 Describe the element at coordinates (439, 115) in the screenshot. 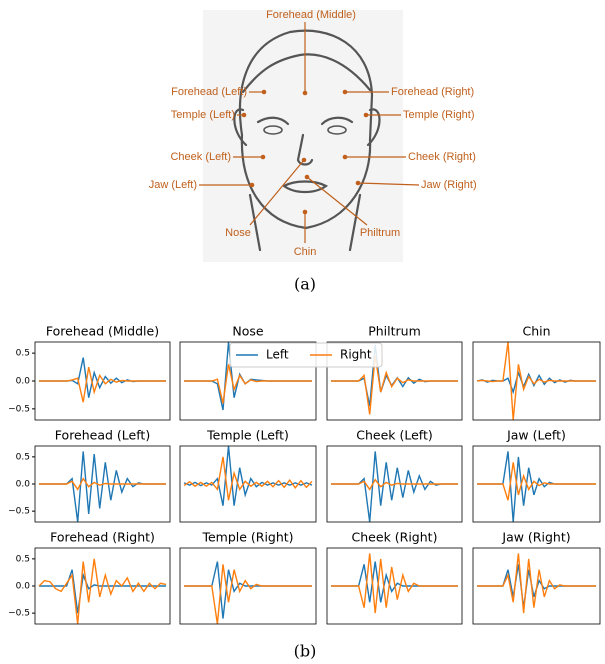

I see `label: Temple (Right)` at that location.